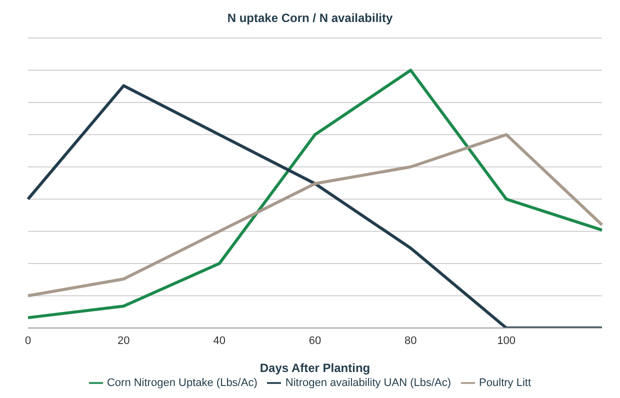 This screenshot has height=398, width=620. Describe the element at coordinates (315, 368) in the screenshot. I see `x-axis-title: Days After Planting` at that location.